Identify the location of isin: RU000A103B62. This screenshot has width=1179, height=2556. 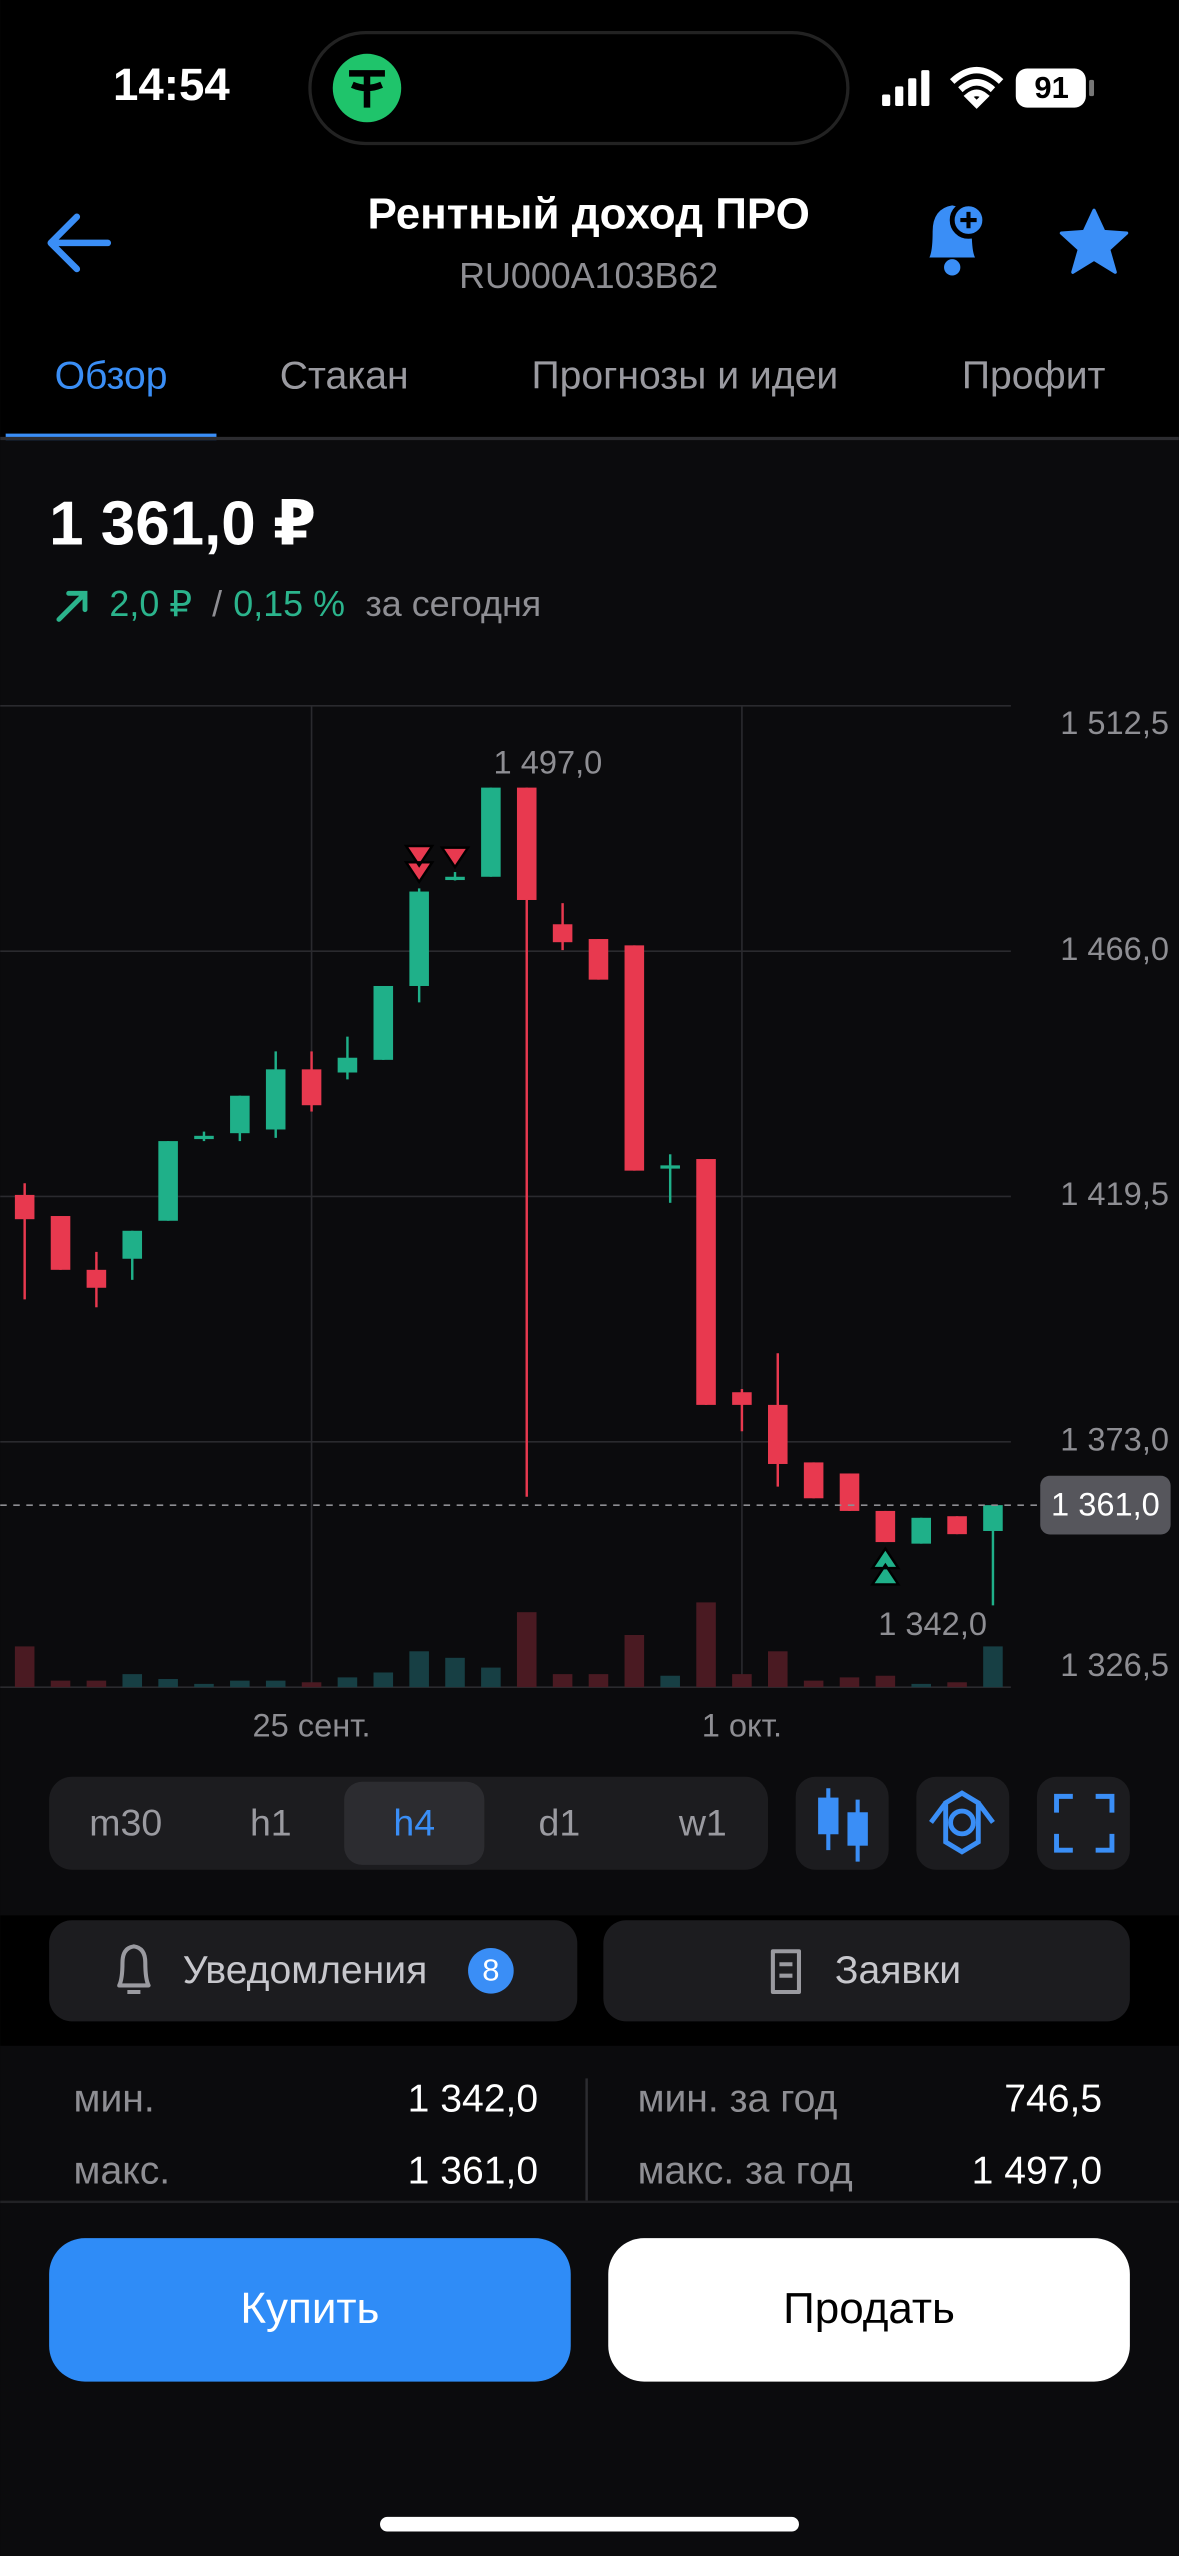
(588, 276).